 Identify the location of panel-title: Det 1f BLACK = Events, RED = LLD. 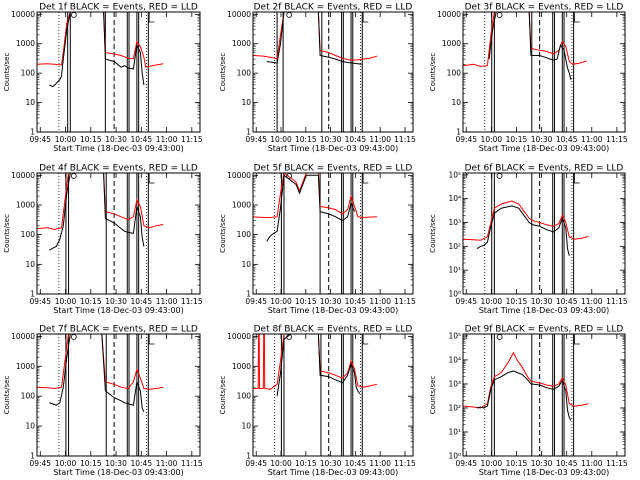
(118, 8).